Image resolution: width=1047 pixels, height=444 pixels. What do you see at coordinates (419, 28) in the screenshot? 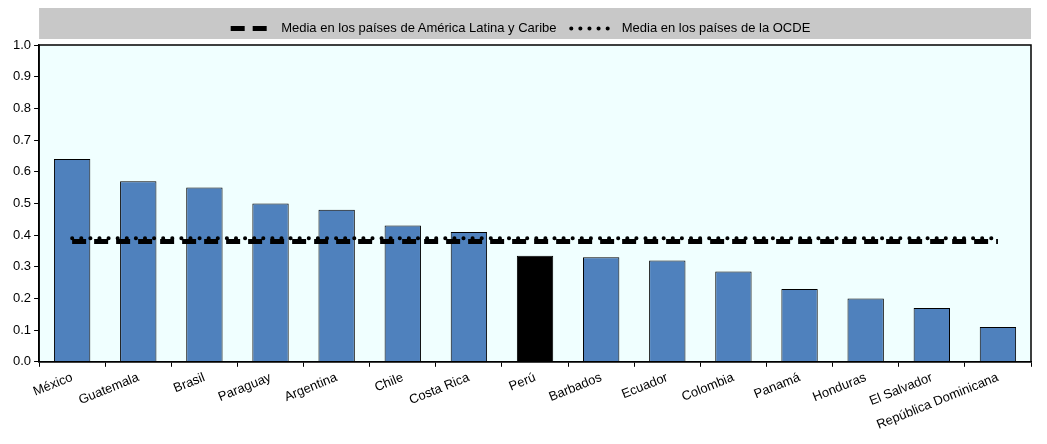
I see `legend-label: Media en los países de América Latina y Caribe` at bounding box center [419, 28].